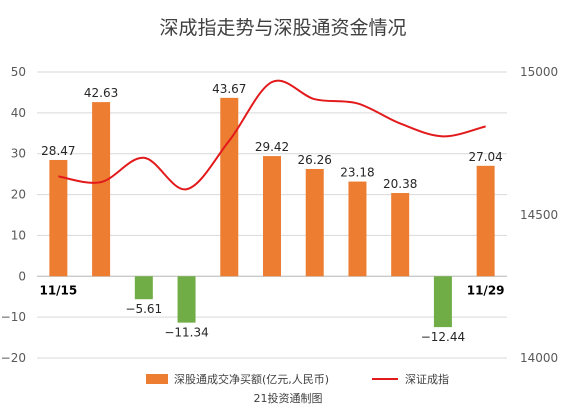  Describe the element at coordinates (13, 358) in the screenshot. I see `left-tick-label: −20` at that location.